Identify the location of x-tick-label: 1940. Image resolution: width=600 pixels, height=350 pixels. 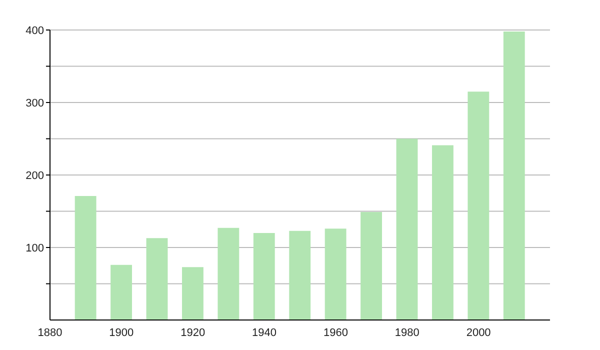
(264, 332).